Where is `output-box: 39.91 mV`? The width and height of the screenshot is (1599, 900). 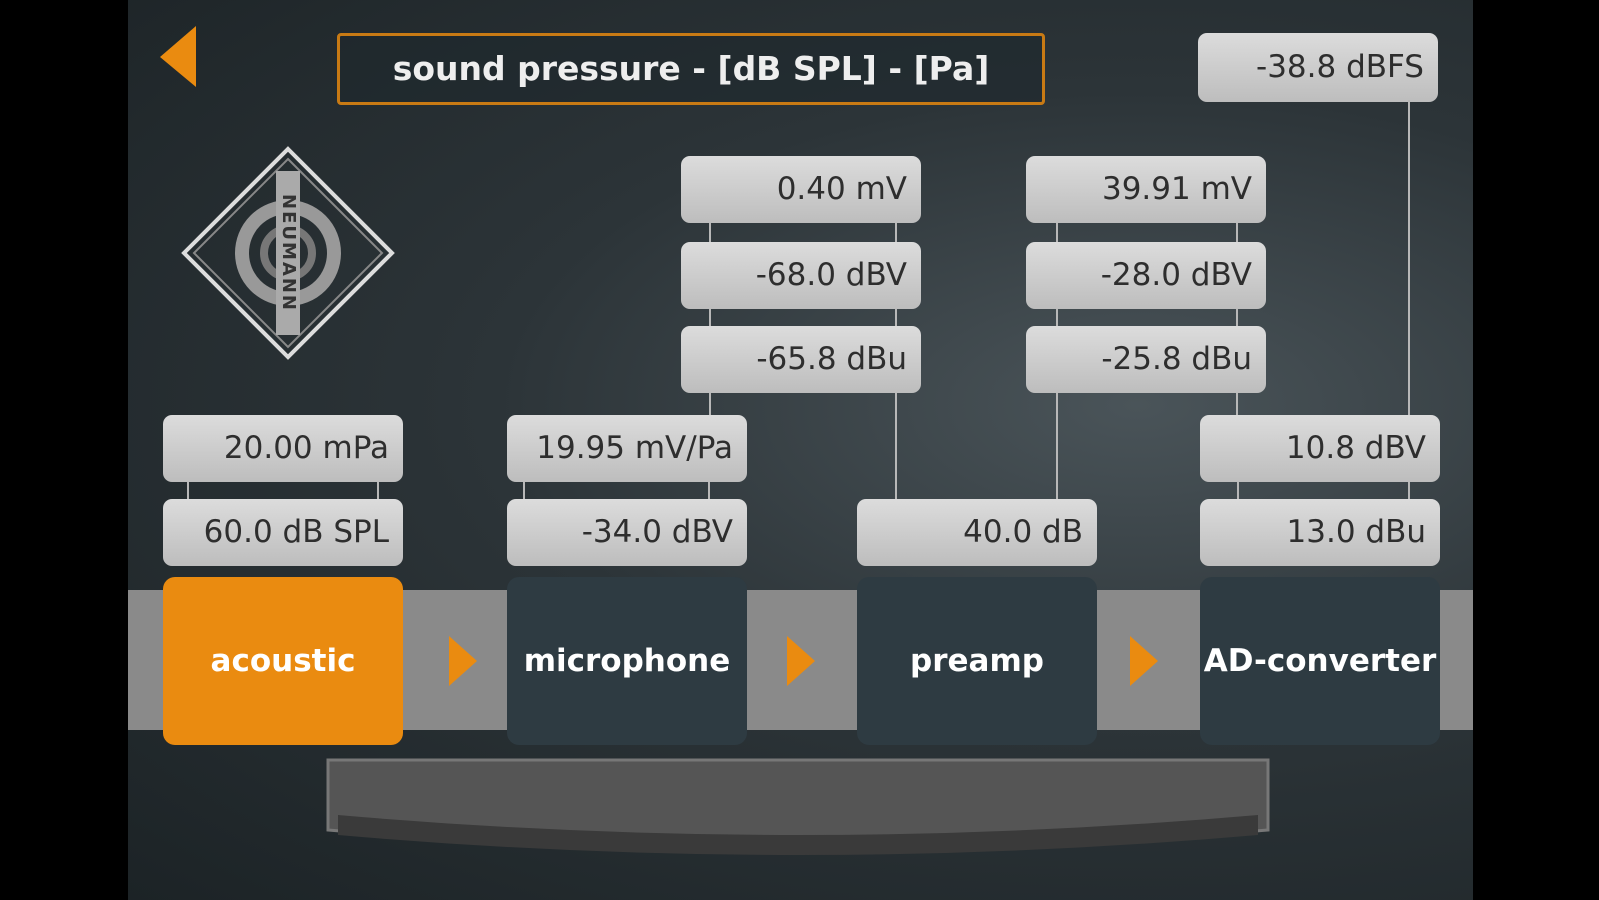 output-box: 39.91 mV is located at coordinates (1146, 189).